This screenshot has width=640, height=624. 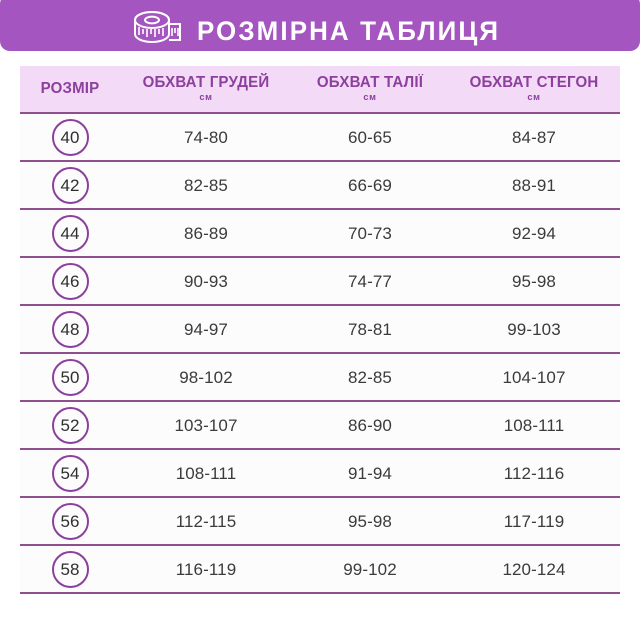 I want to click on cell-waist: 95-98, so click(x=370, y=521).